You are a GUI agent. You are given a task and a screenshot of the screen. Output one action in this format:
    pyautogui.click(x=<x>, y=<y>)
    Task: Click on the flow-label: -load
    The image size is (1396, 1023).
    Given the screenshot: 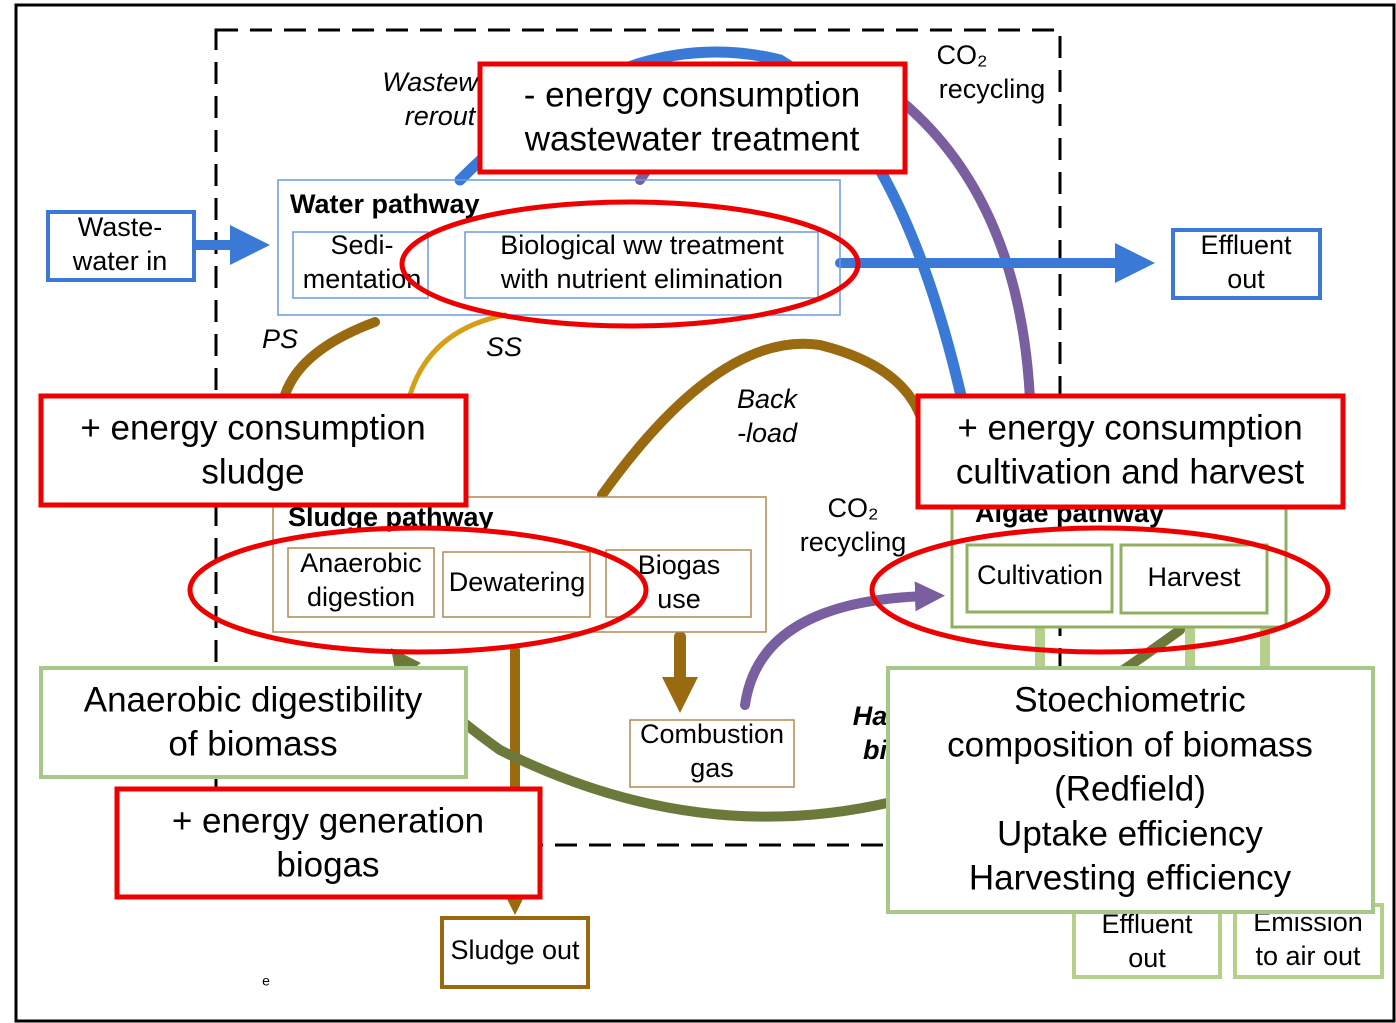 What is the action you would take?
    pyautogui.click(x=767, y=433)
    